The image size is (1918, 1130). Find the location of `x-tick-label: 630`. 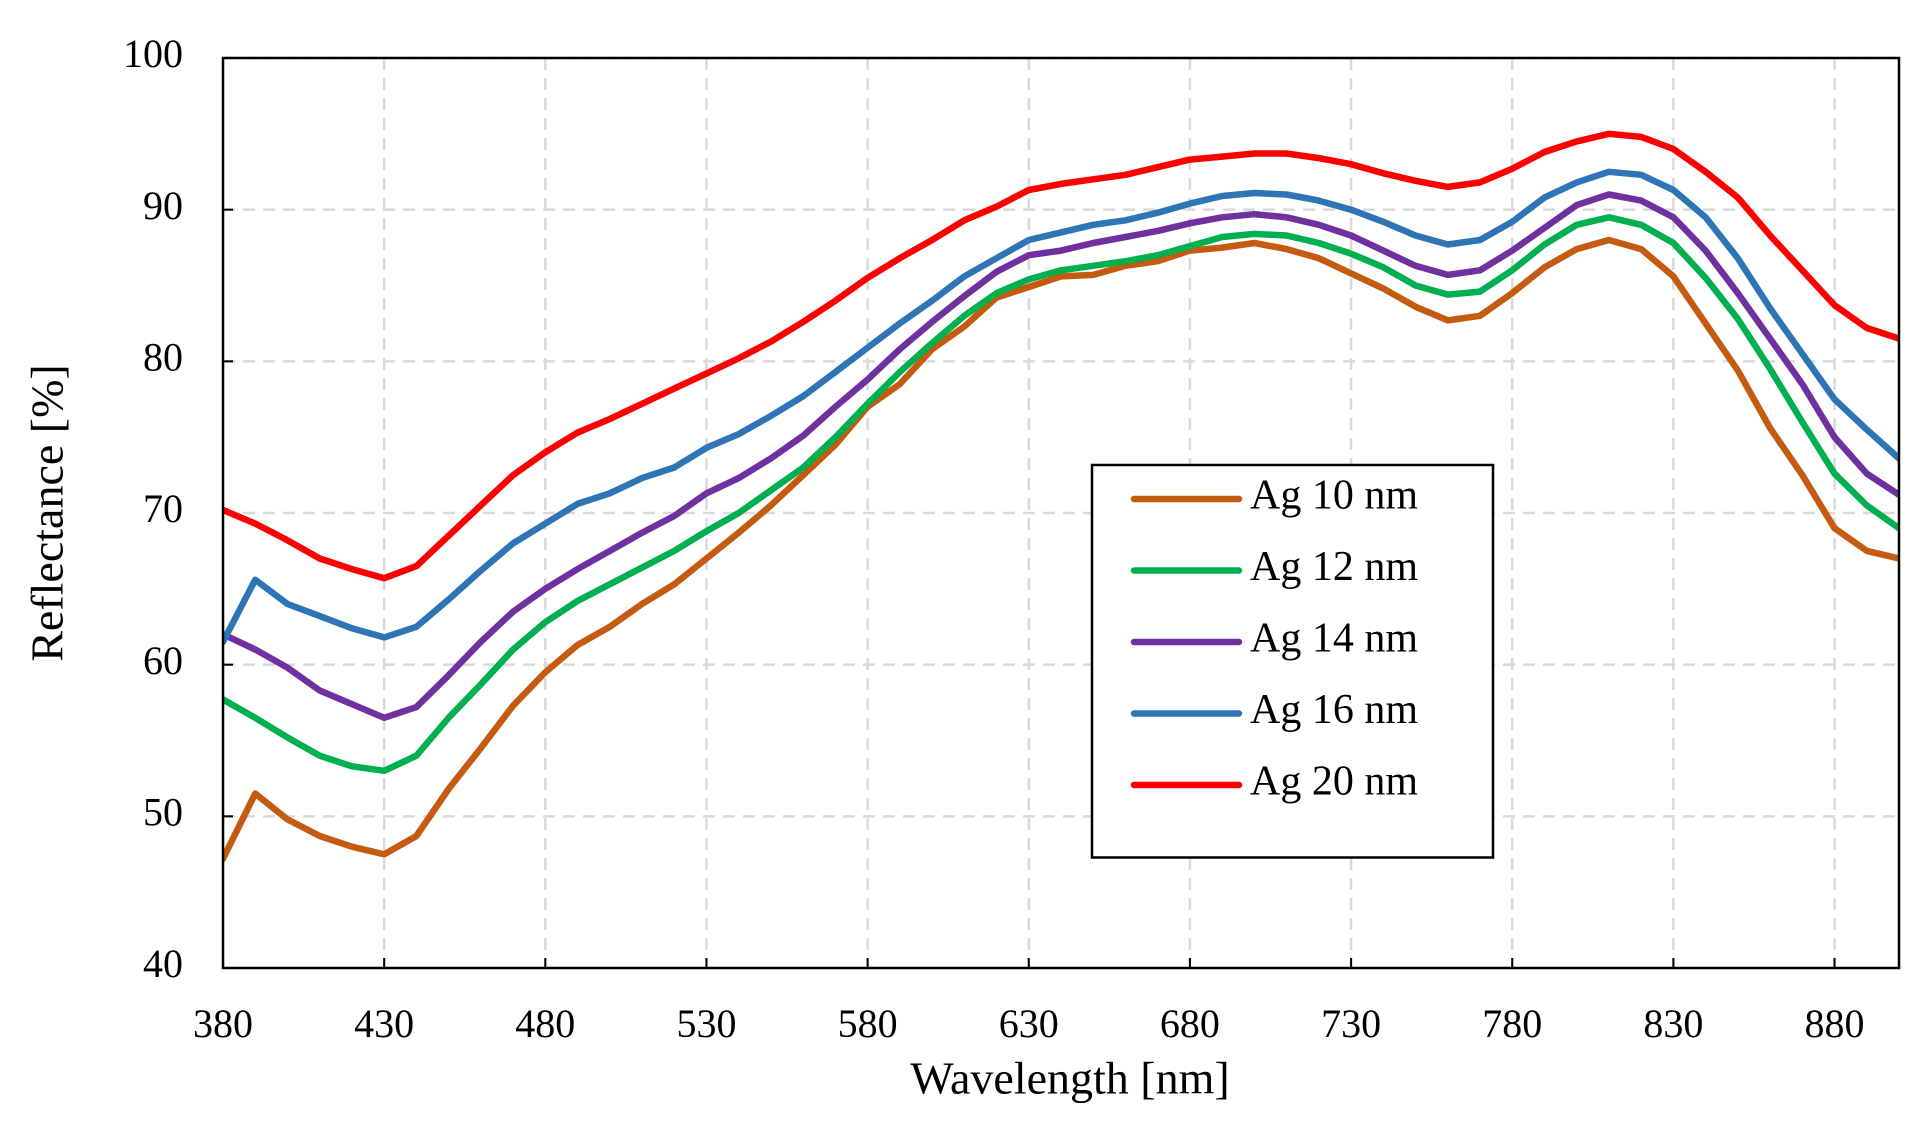

x-tick-label: 630 is located at coordinates (1029, 1023).